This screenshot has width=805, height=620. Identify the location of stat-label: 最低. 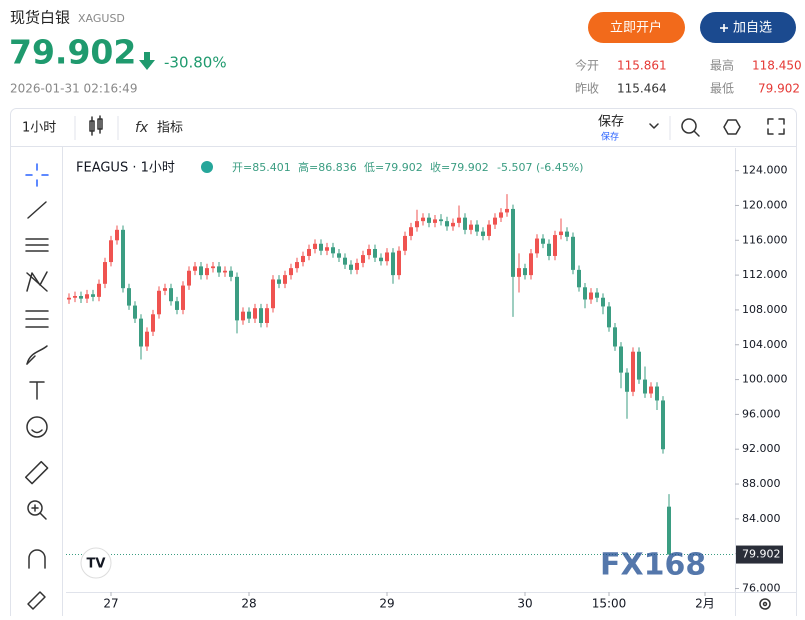
(722, 89).